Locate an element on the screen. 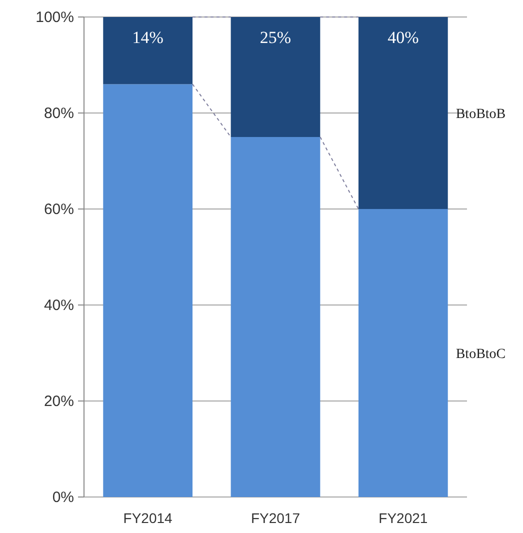 This screenshot has width=523, height=533. y-tick-label: 20% is located at coordinates (59, 401).